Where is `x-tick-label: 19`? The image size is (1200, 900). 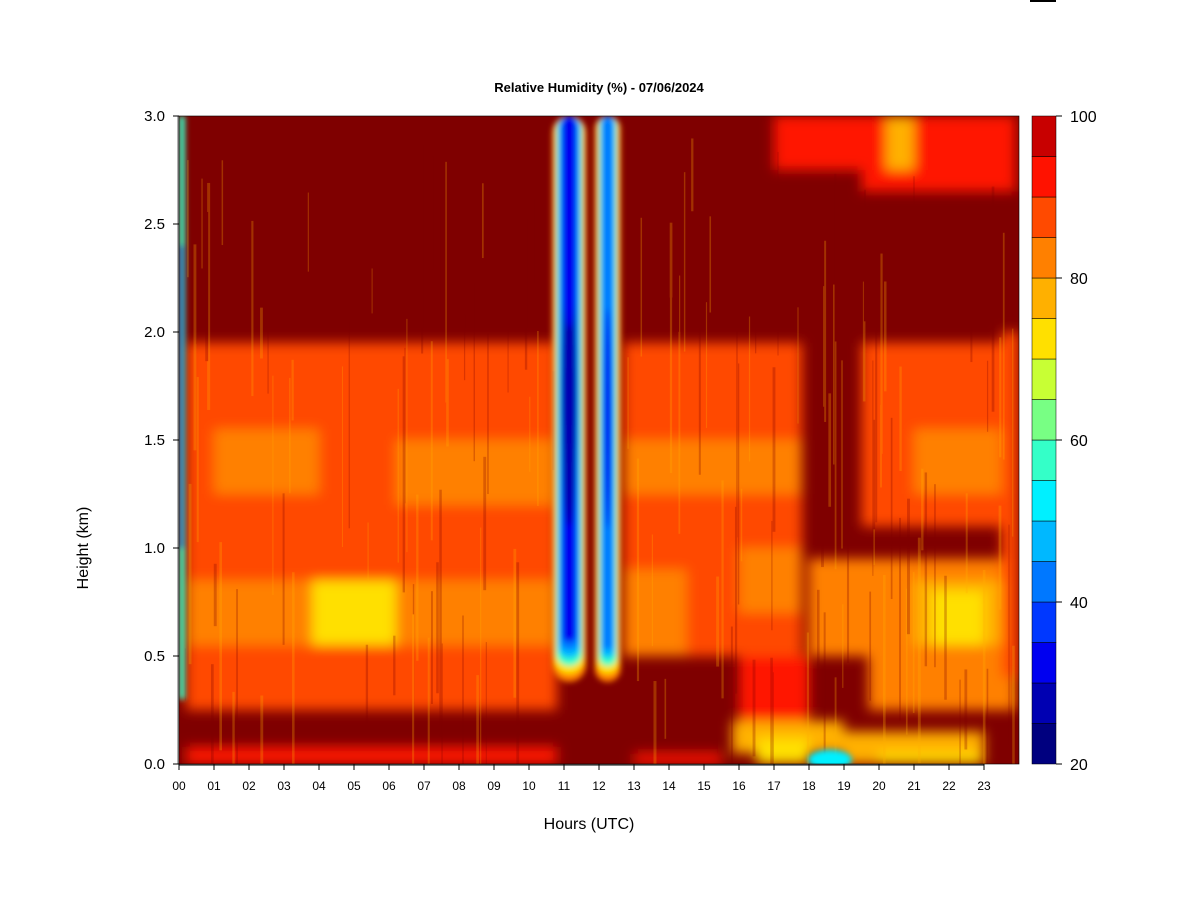 x-tick-label: 19 is located at coordinates (844, 786).